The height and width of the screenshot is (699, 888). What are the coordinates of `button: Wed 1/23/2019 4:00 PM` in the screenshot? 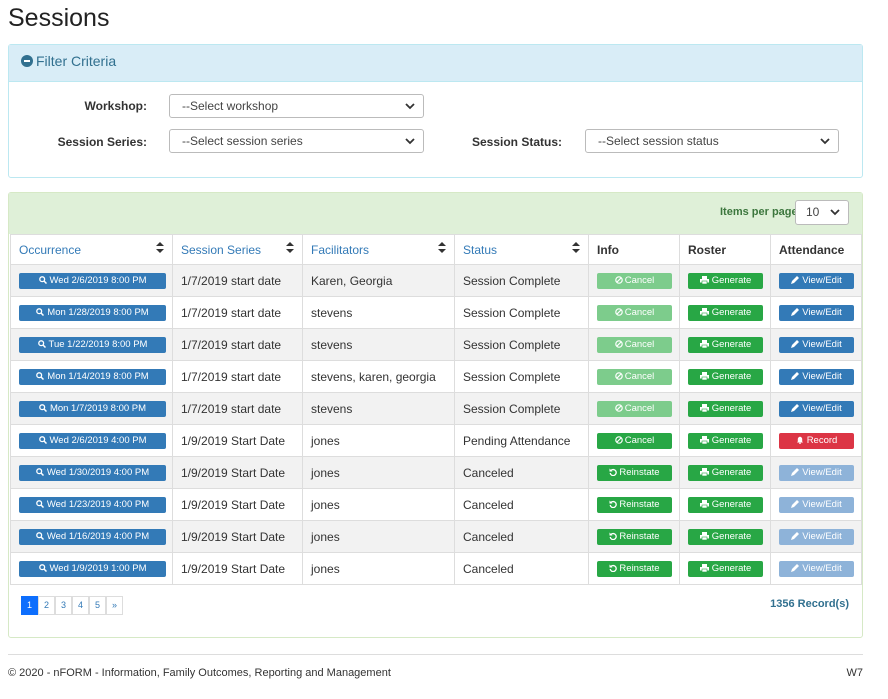 It's located at (92, 504).